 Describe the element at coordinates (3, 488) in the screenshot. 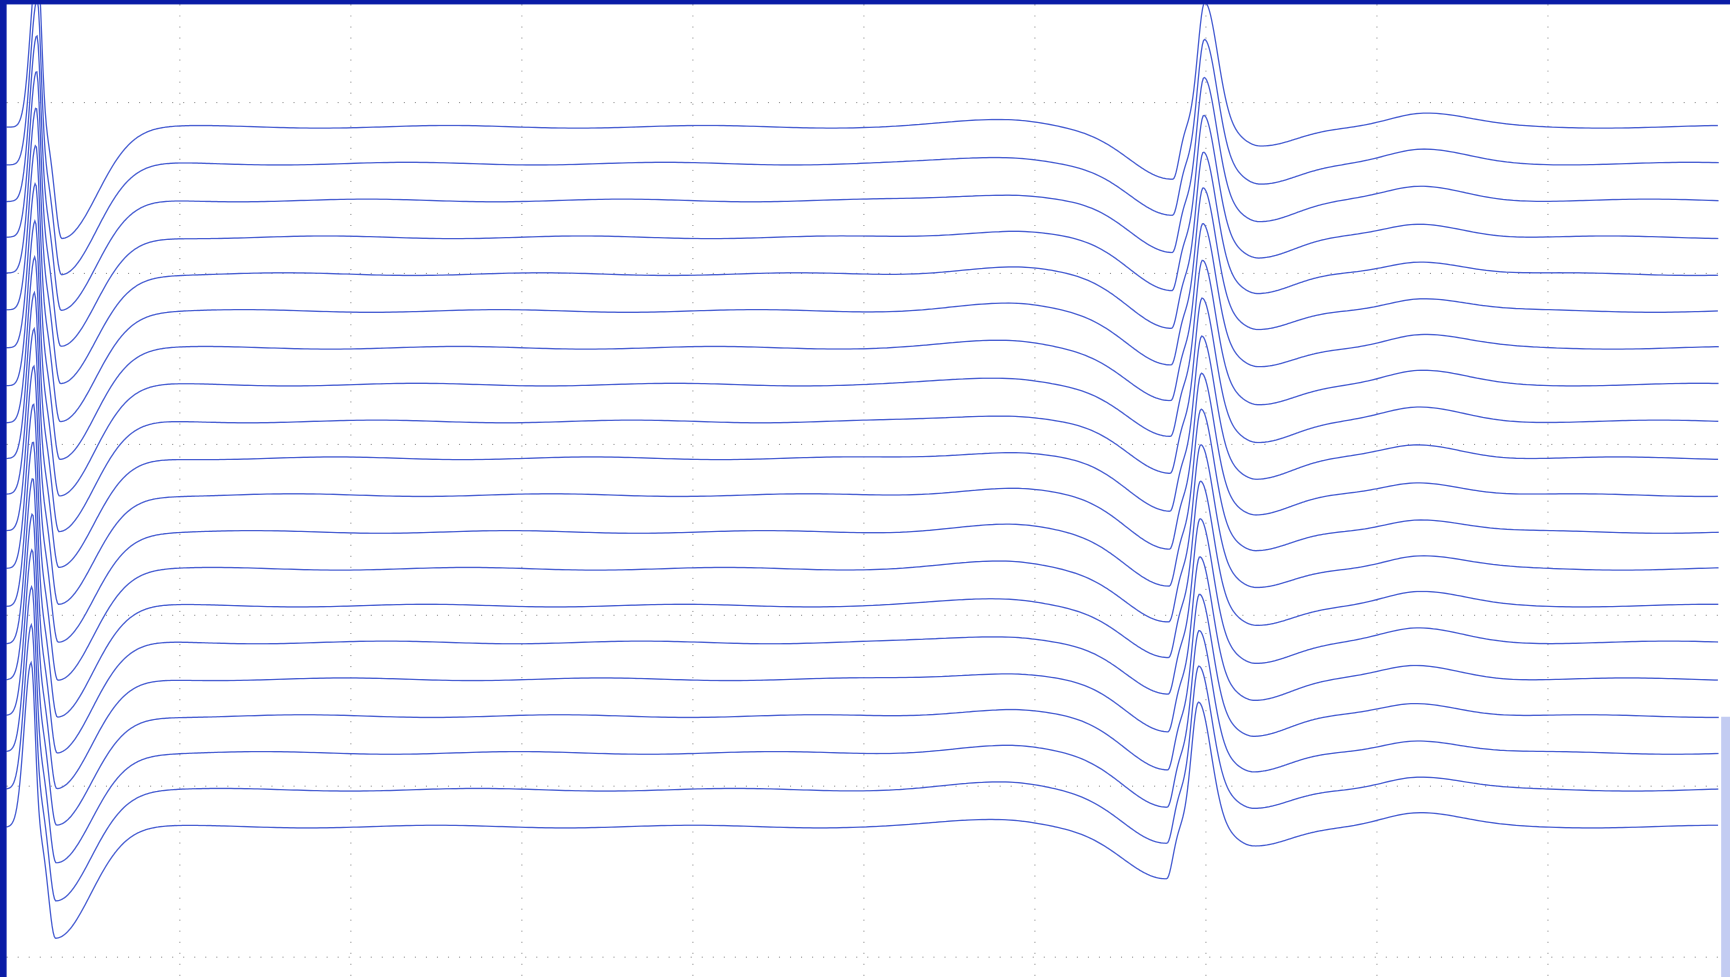

I see `frame-left` at that location.